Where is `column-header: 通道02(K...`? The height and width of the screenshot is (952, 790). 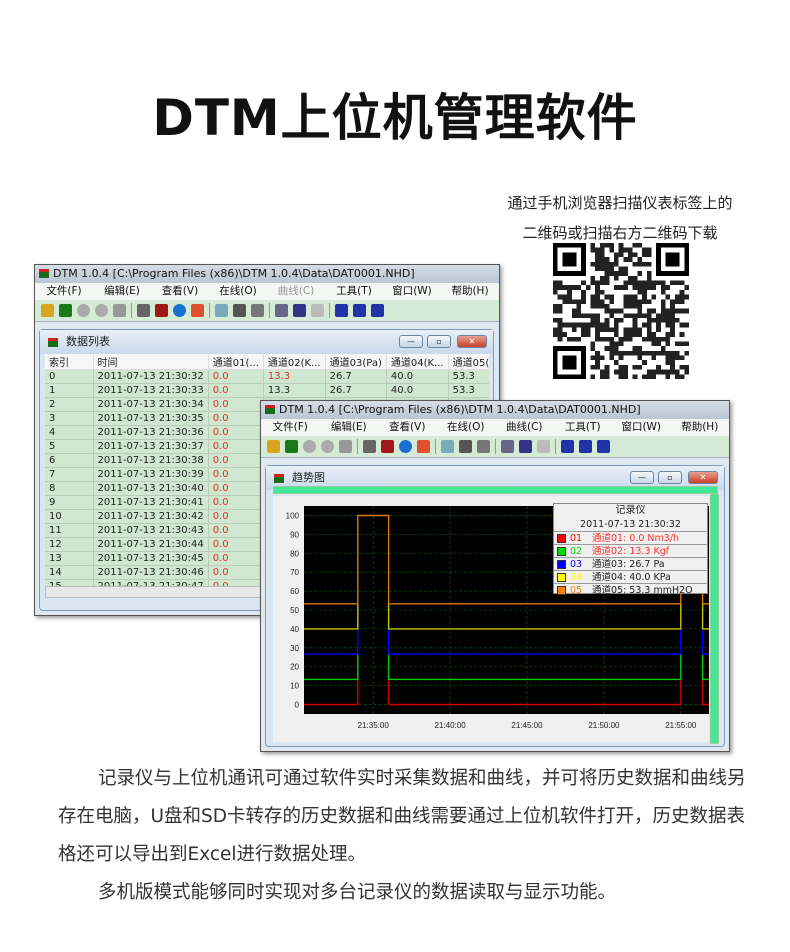 column-header: 通道02(K... is located at coordinates (294, 362).